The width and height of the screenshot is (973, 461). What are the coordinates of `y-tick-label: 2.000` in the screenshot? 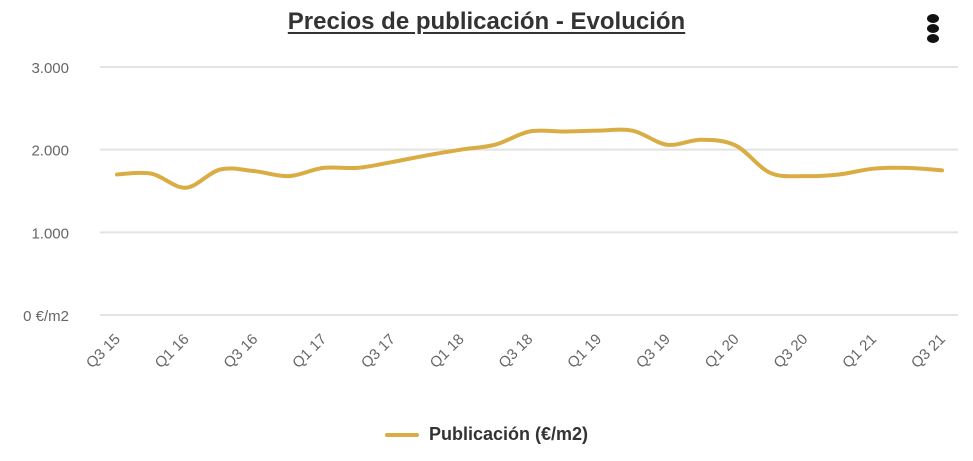 It's located at (50, 151).